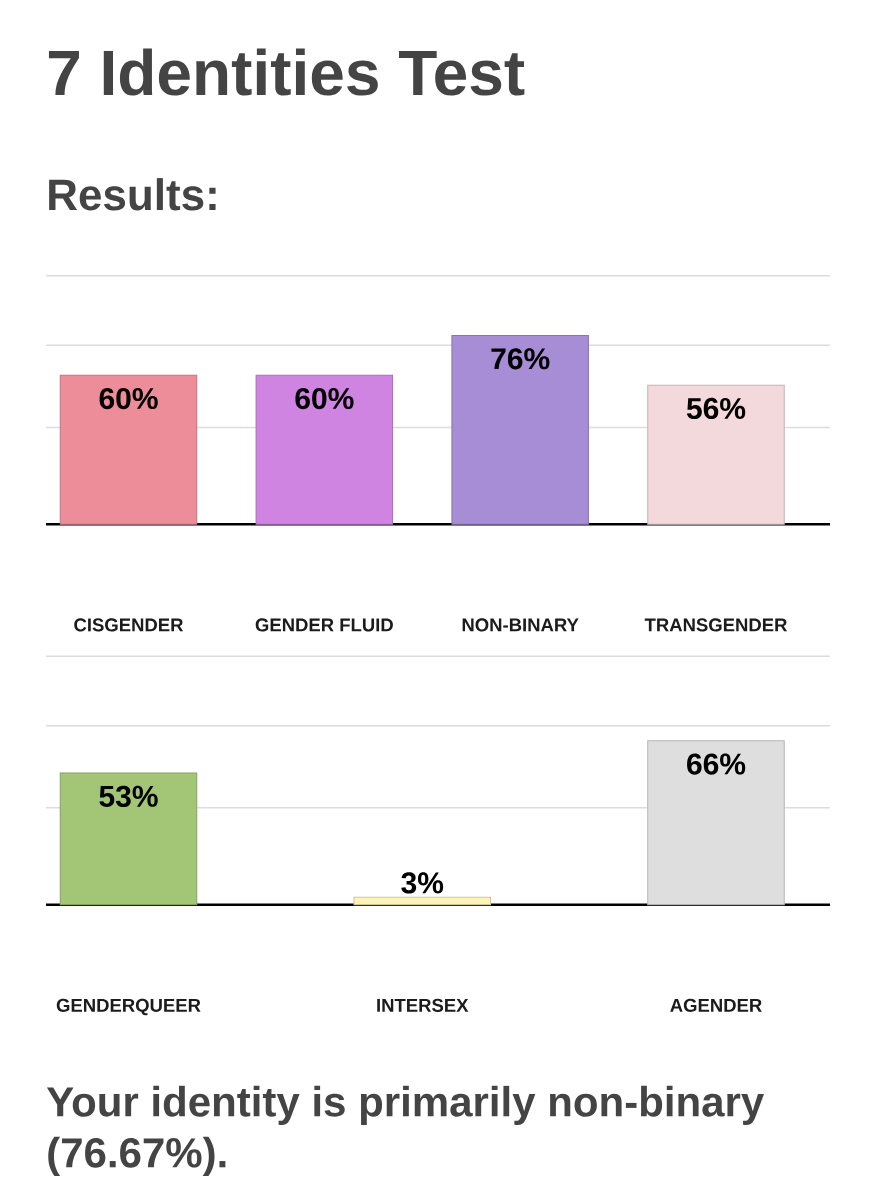  Describe the element at coordinates (405, 1131) in the screenshot. I see `text: Your identity is primarily non-binary (76.67%).` at that location.